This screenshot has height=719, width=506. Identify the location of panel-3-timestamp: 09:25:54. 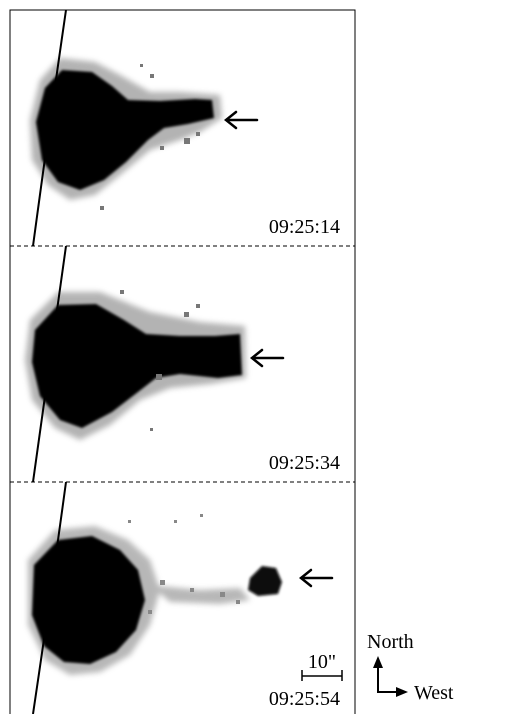
(304, 699).